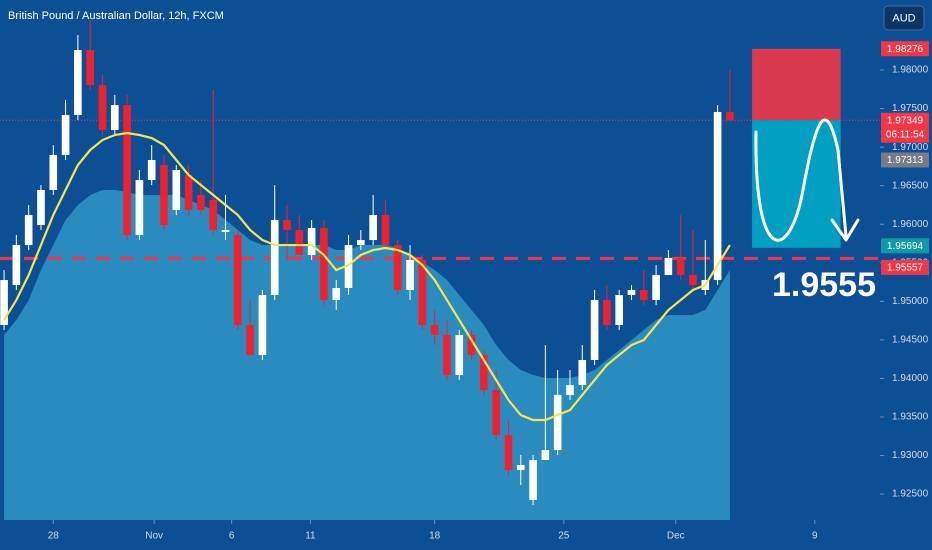 The width and height of the screenshot is (932, 550). I want to click on y-tick-label: 1.93500, so click(910, 417).